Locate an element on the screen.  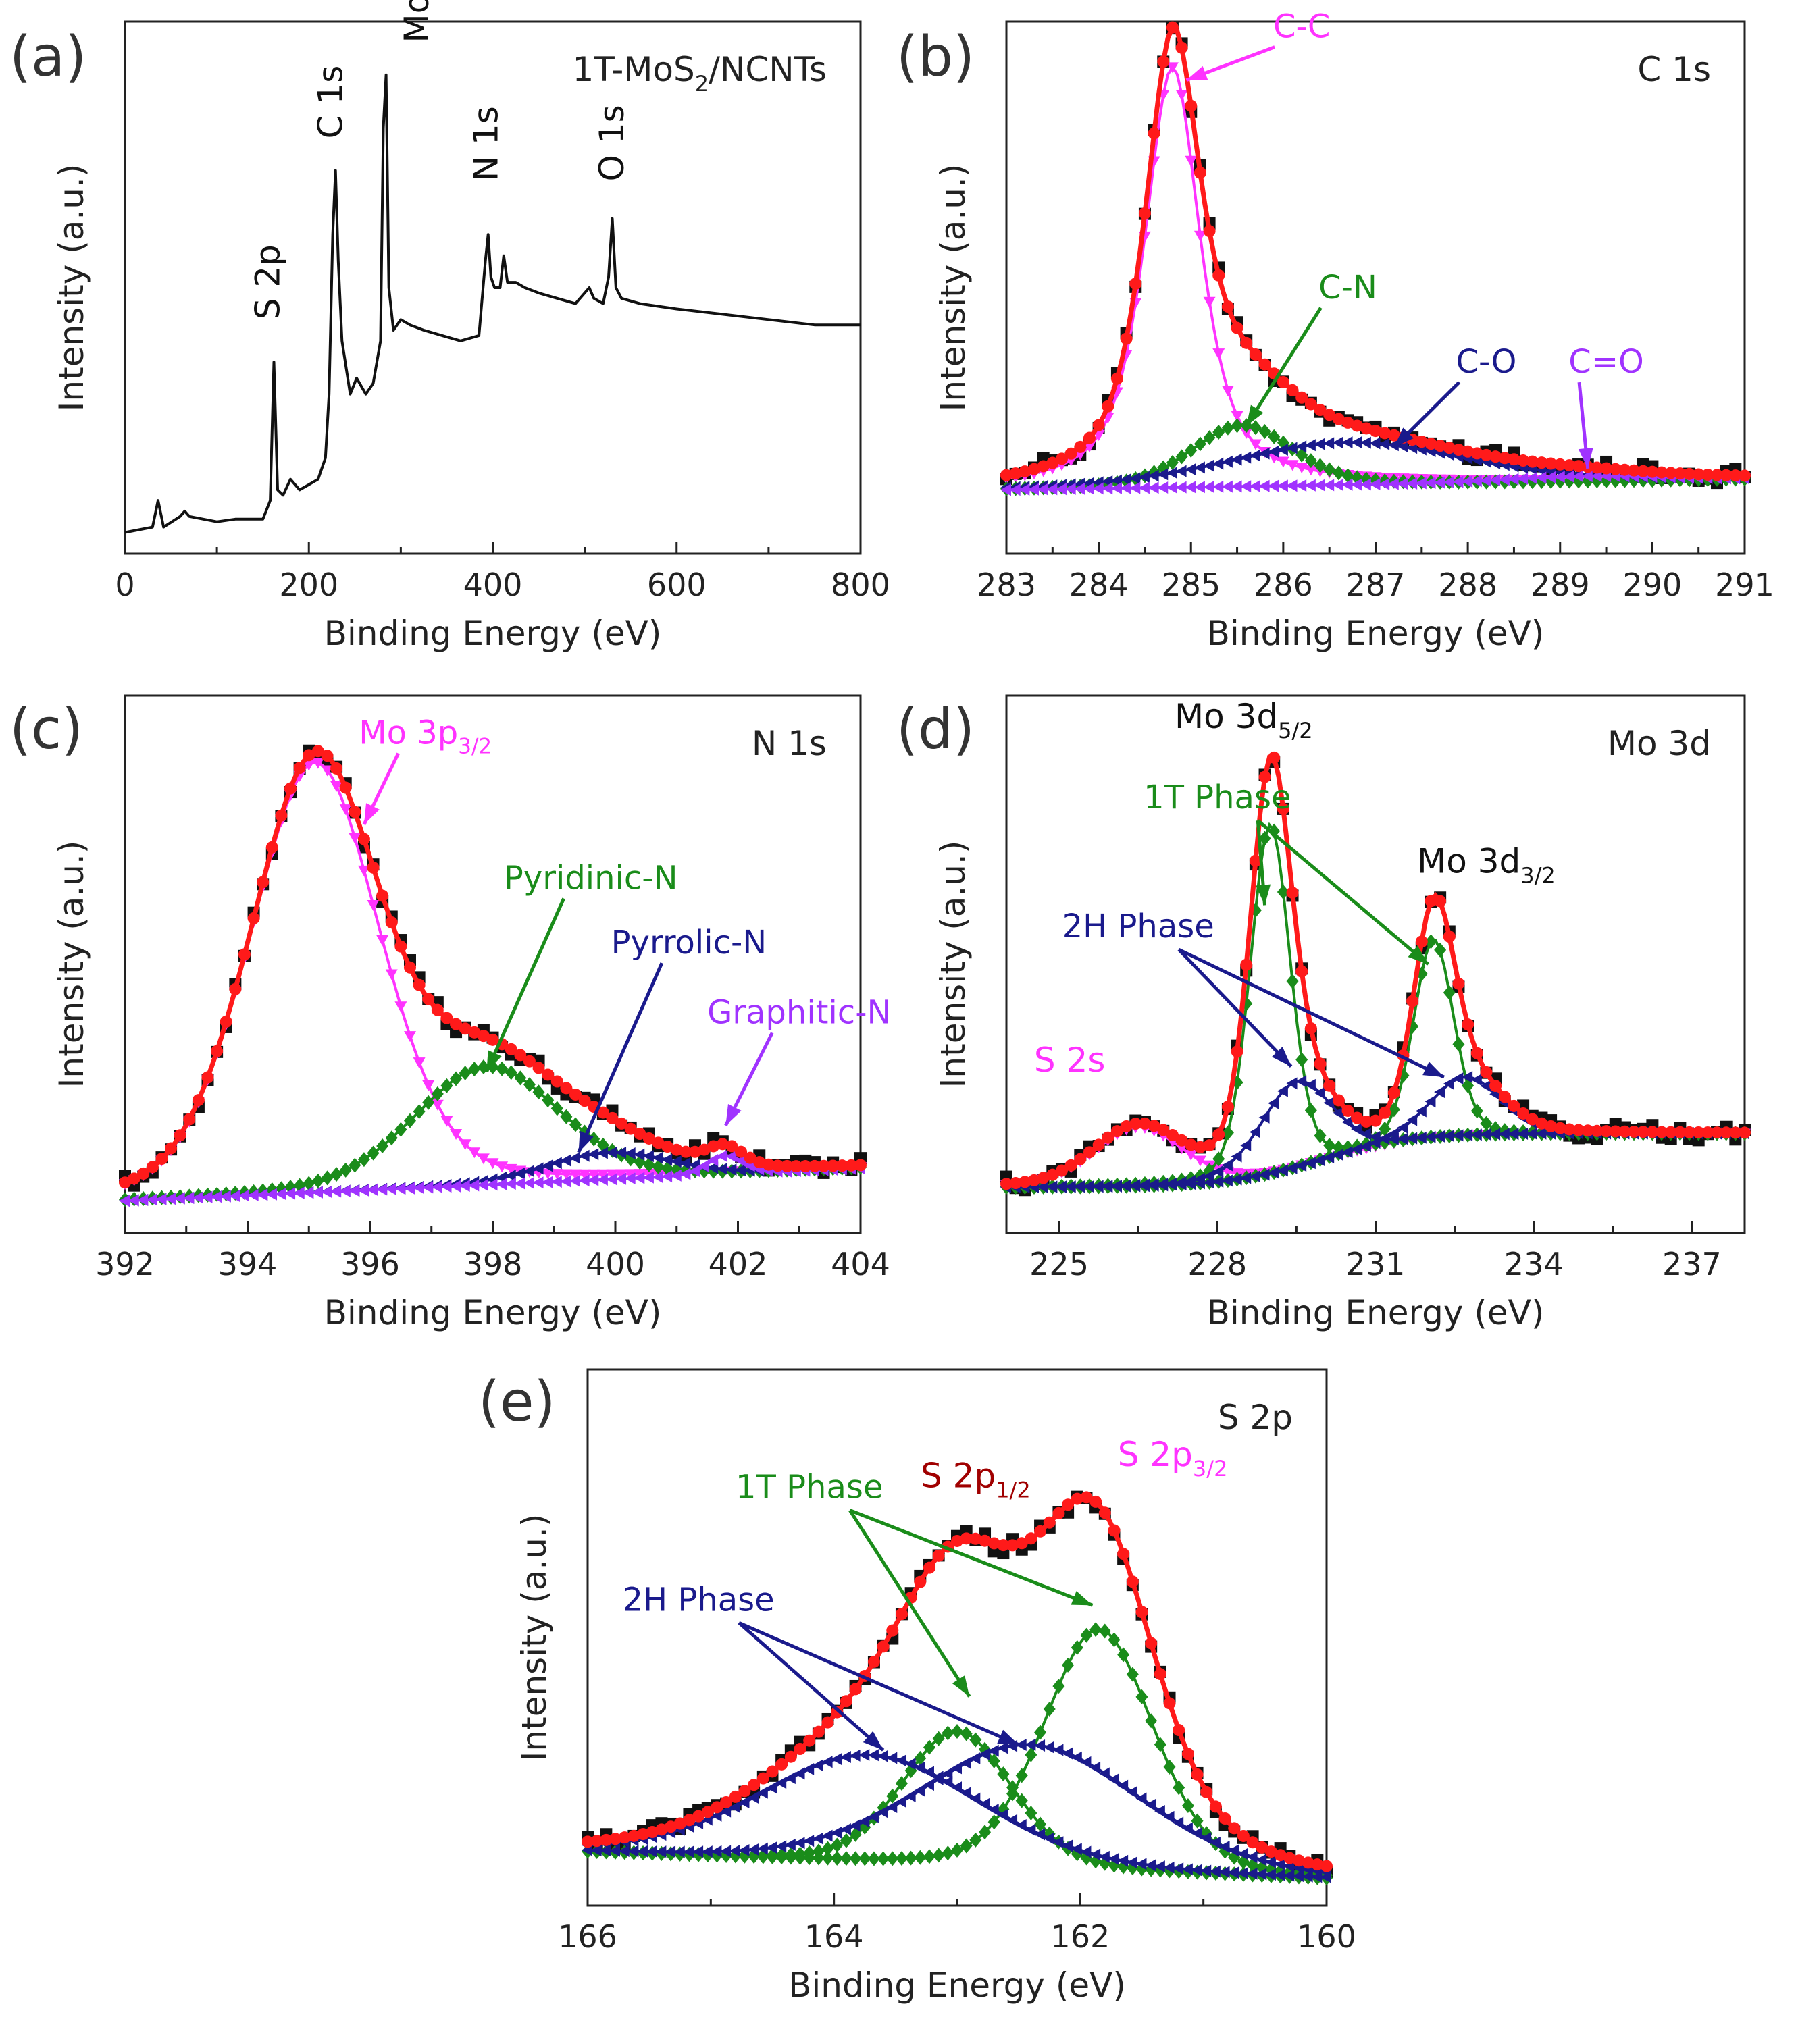
annotation-label: 1T Phase is located at coordinates (1217, 797).